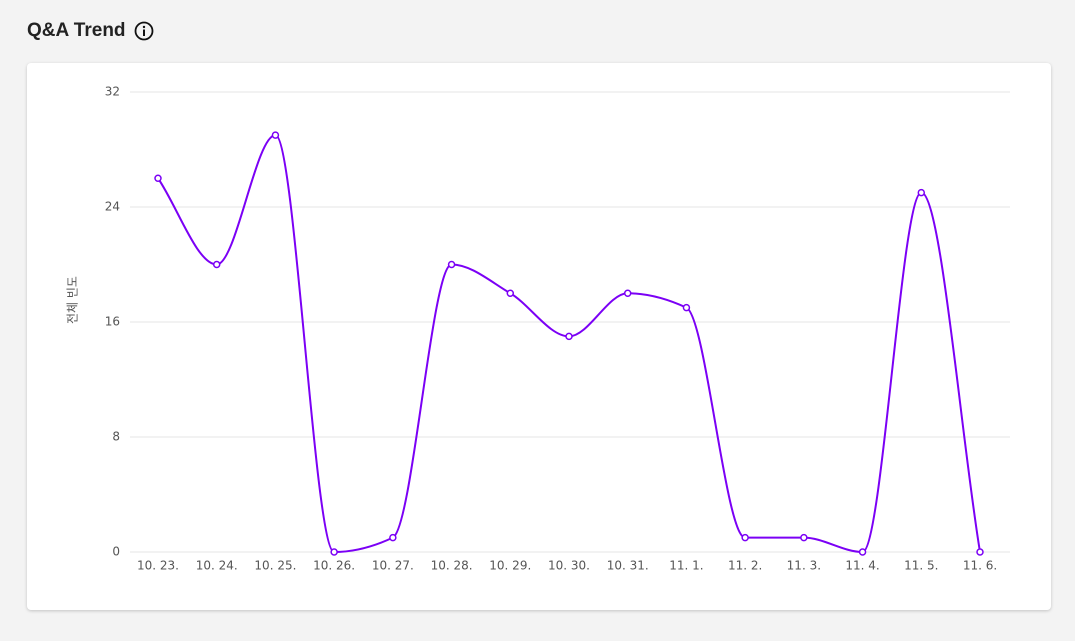 This screenshot has width=1075, height=641. What do you see at coordinates (862, 566) in the screenshot?
I see `x-tick-label: 11. 4.` at bounding box center [862, 566].